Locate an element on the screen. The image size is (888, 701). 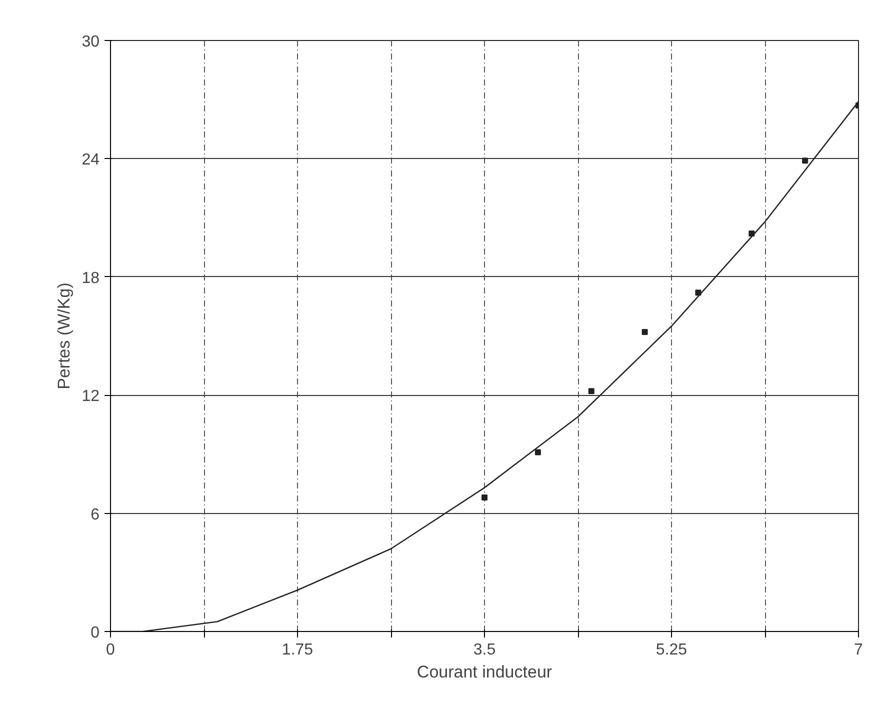
y-tick-label: 0 is located at coordinates (95, 633).